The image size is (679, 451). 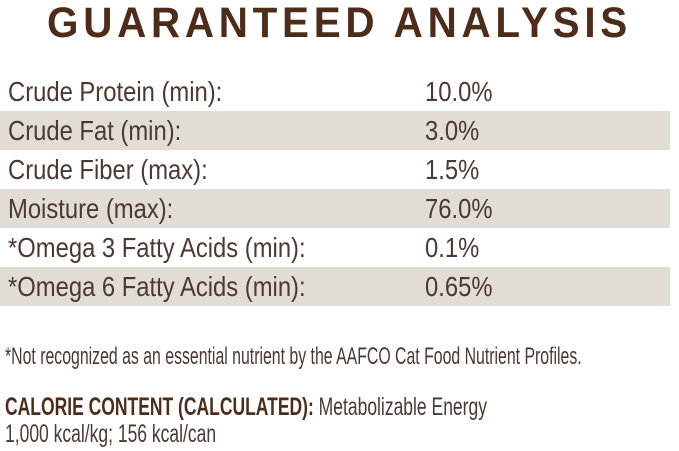 What do you see at coordinates (335, 247) in the screenshot?
I see `table-row: *Omega 3 Fatty Acids (min): 0.1%` at bounding box center [335, 247].